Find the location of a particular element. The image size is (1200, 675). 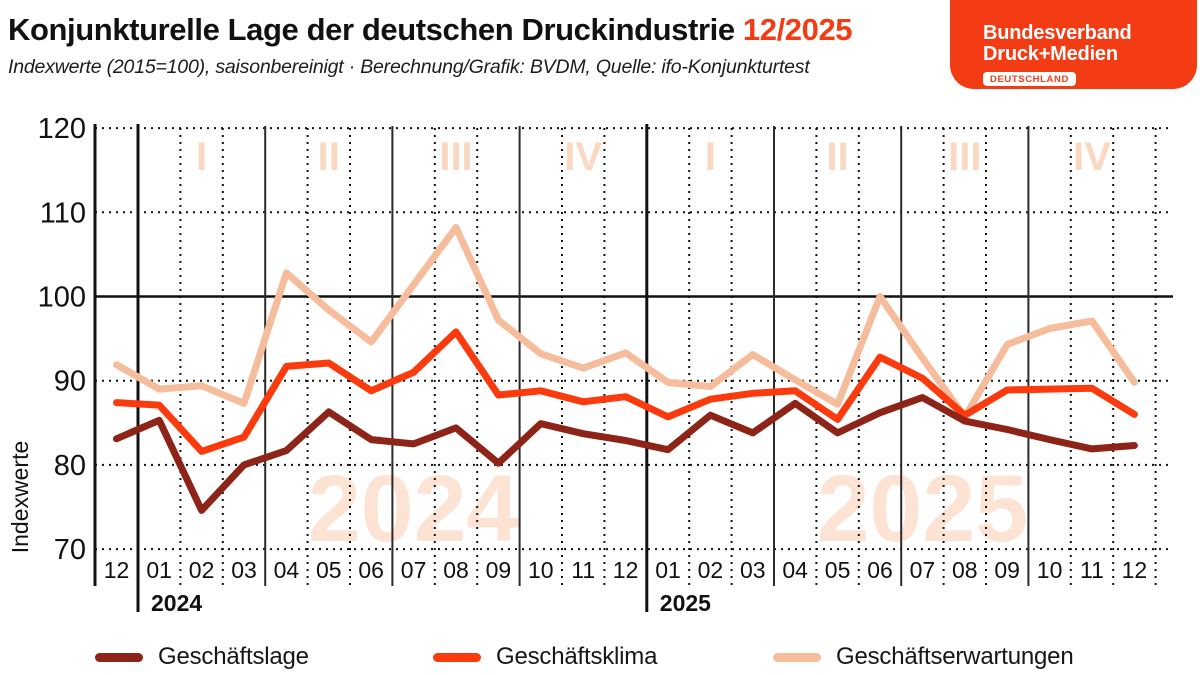

y-tick-label: 100 is located at coordinates (62, 298).